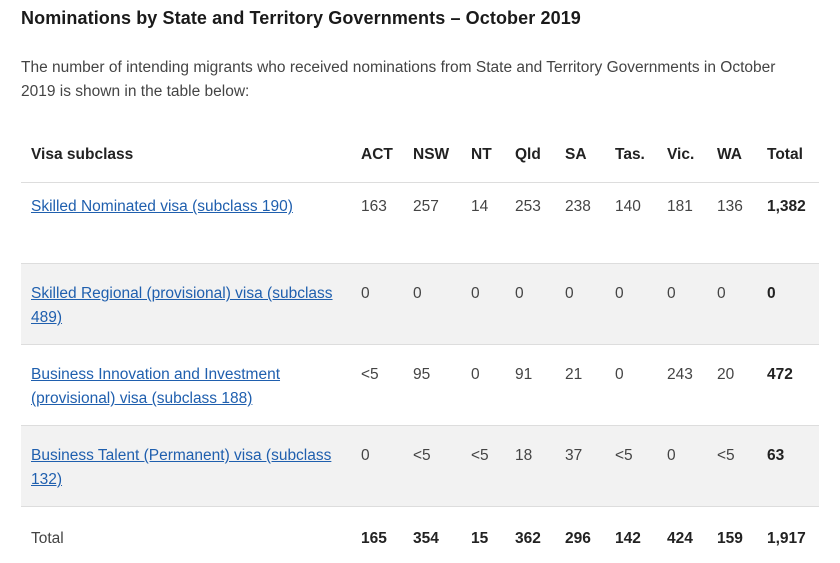  Describe the element at coordinates (442, 529) in the screenshot. I see `footer-cell-nsw: 354` at that location.